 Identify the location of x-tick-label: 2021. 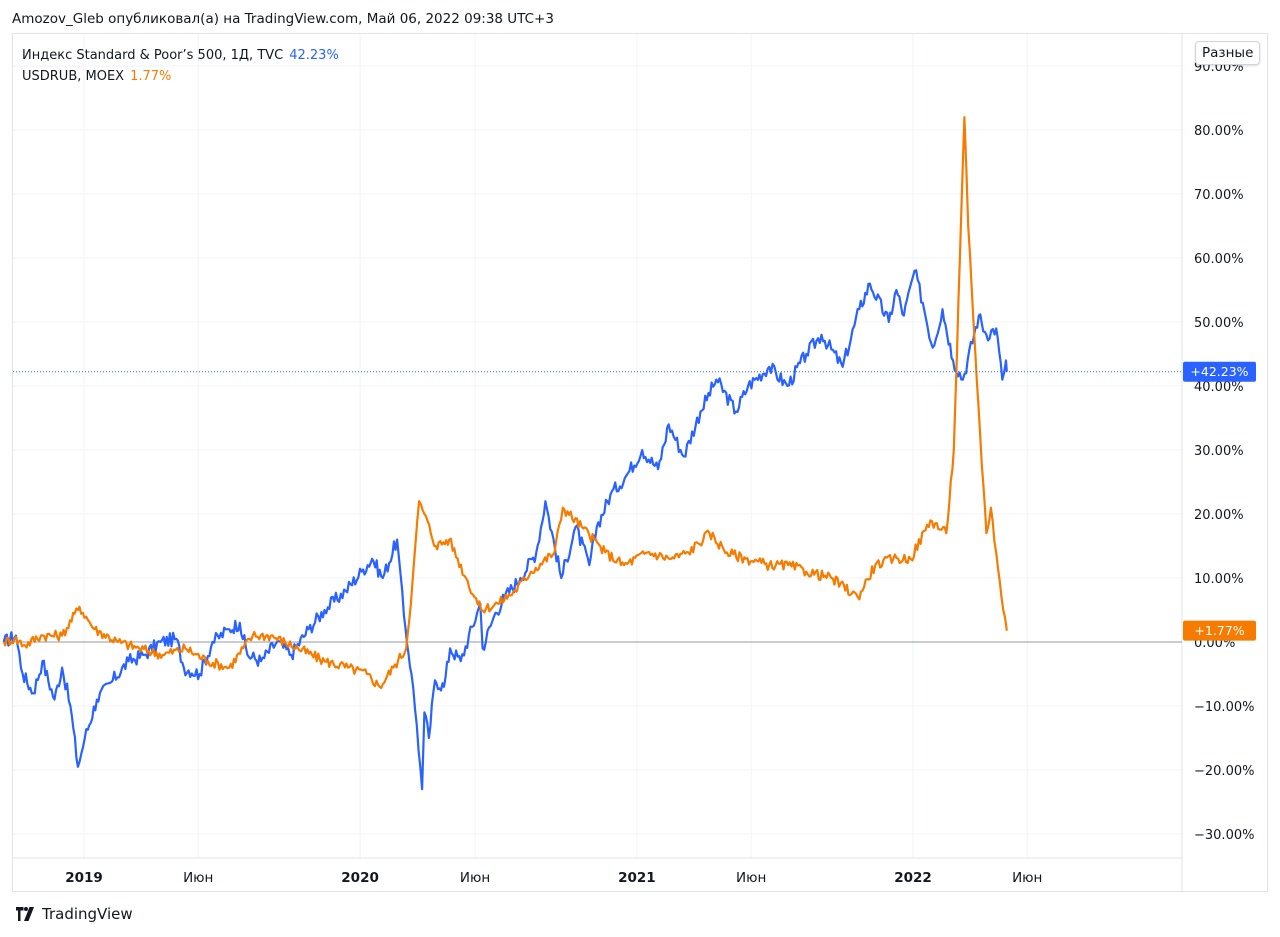
(637, 878).